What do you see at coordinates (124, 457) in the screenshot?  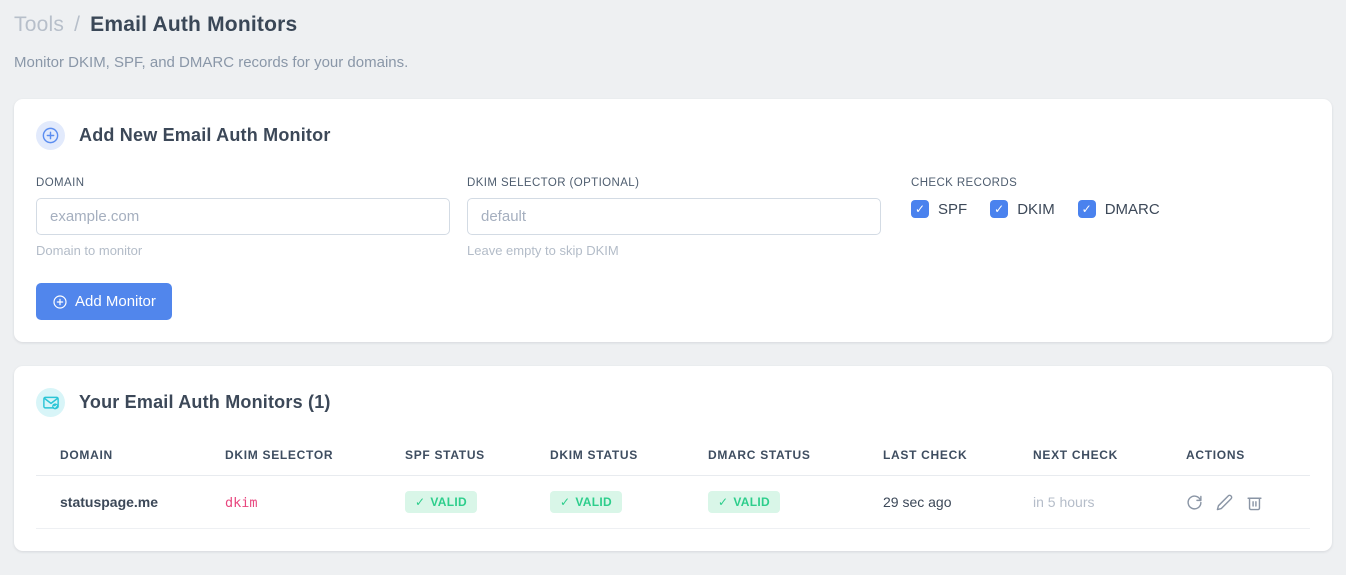 I see `column-header-domain: DOMAIN` at bounding box center [124, 457].